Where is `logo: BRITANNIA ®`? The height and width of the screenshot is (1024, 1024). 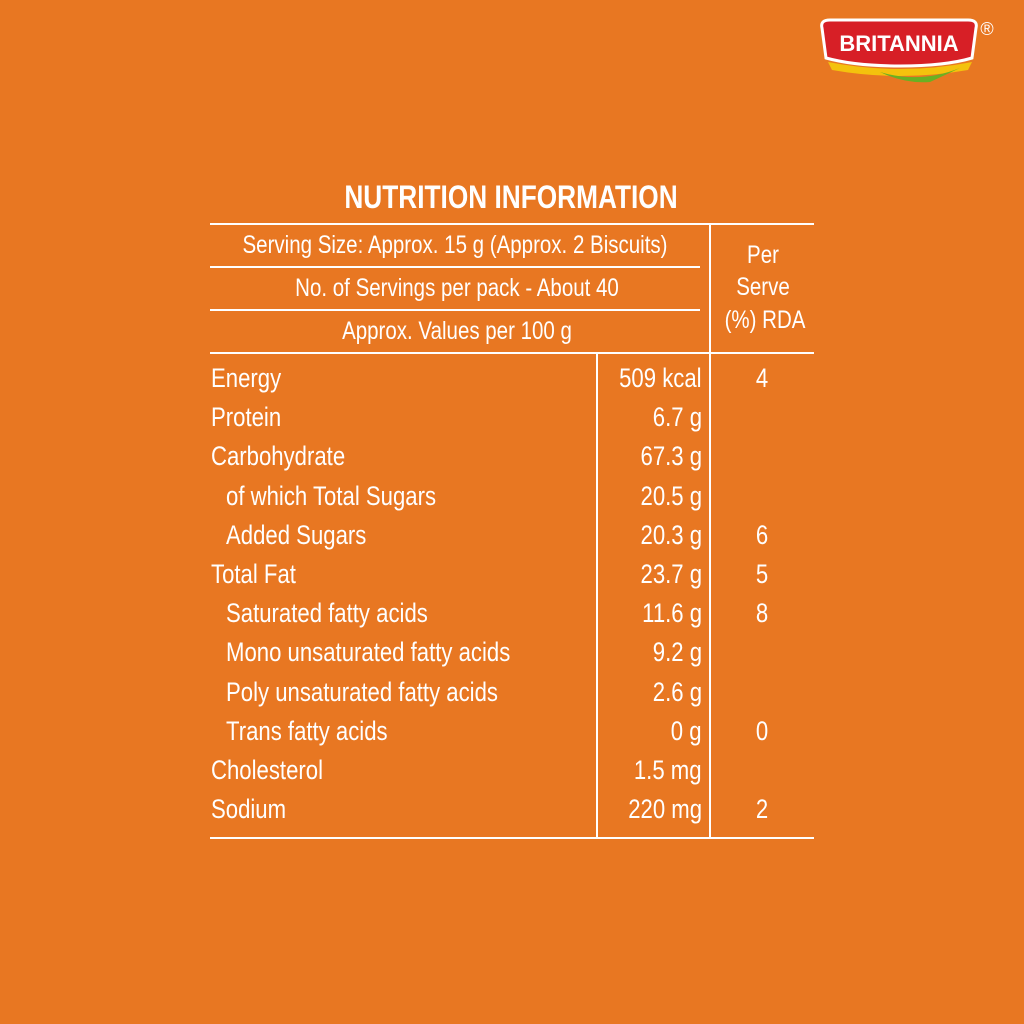
logo: BRITANNIA ® is located at coordinates (907, 50).